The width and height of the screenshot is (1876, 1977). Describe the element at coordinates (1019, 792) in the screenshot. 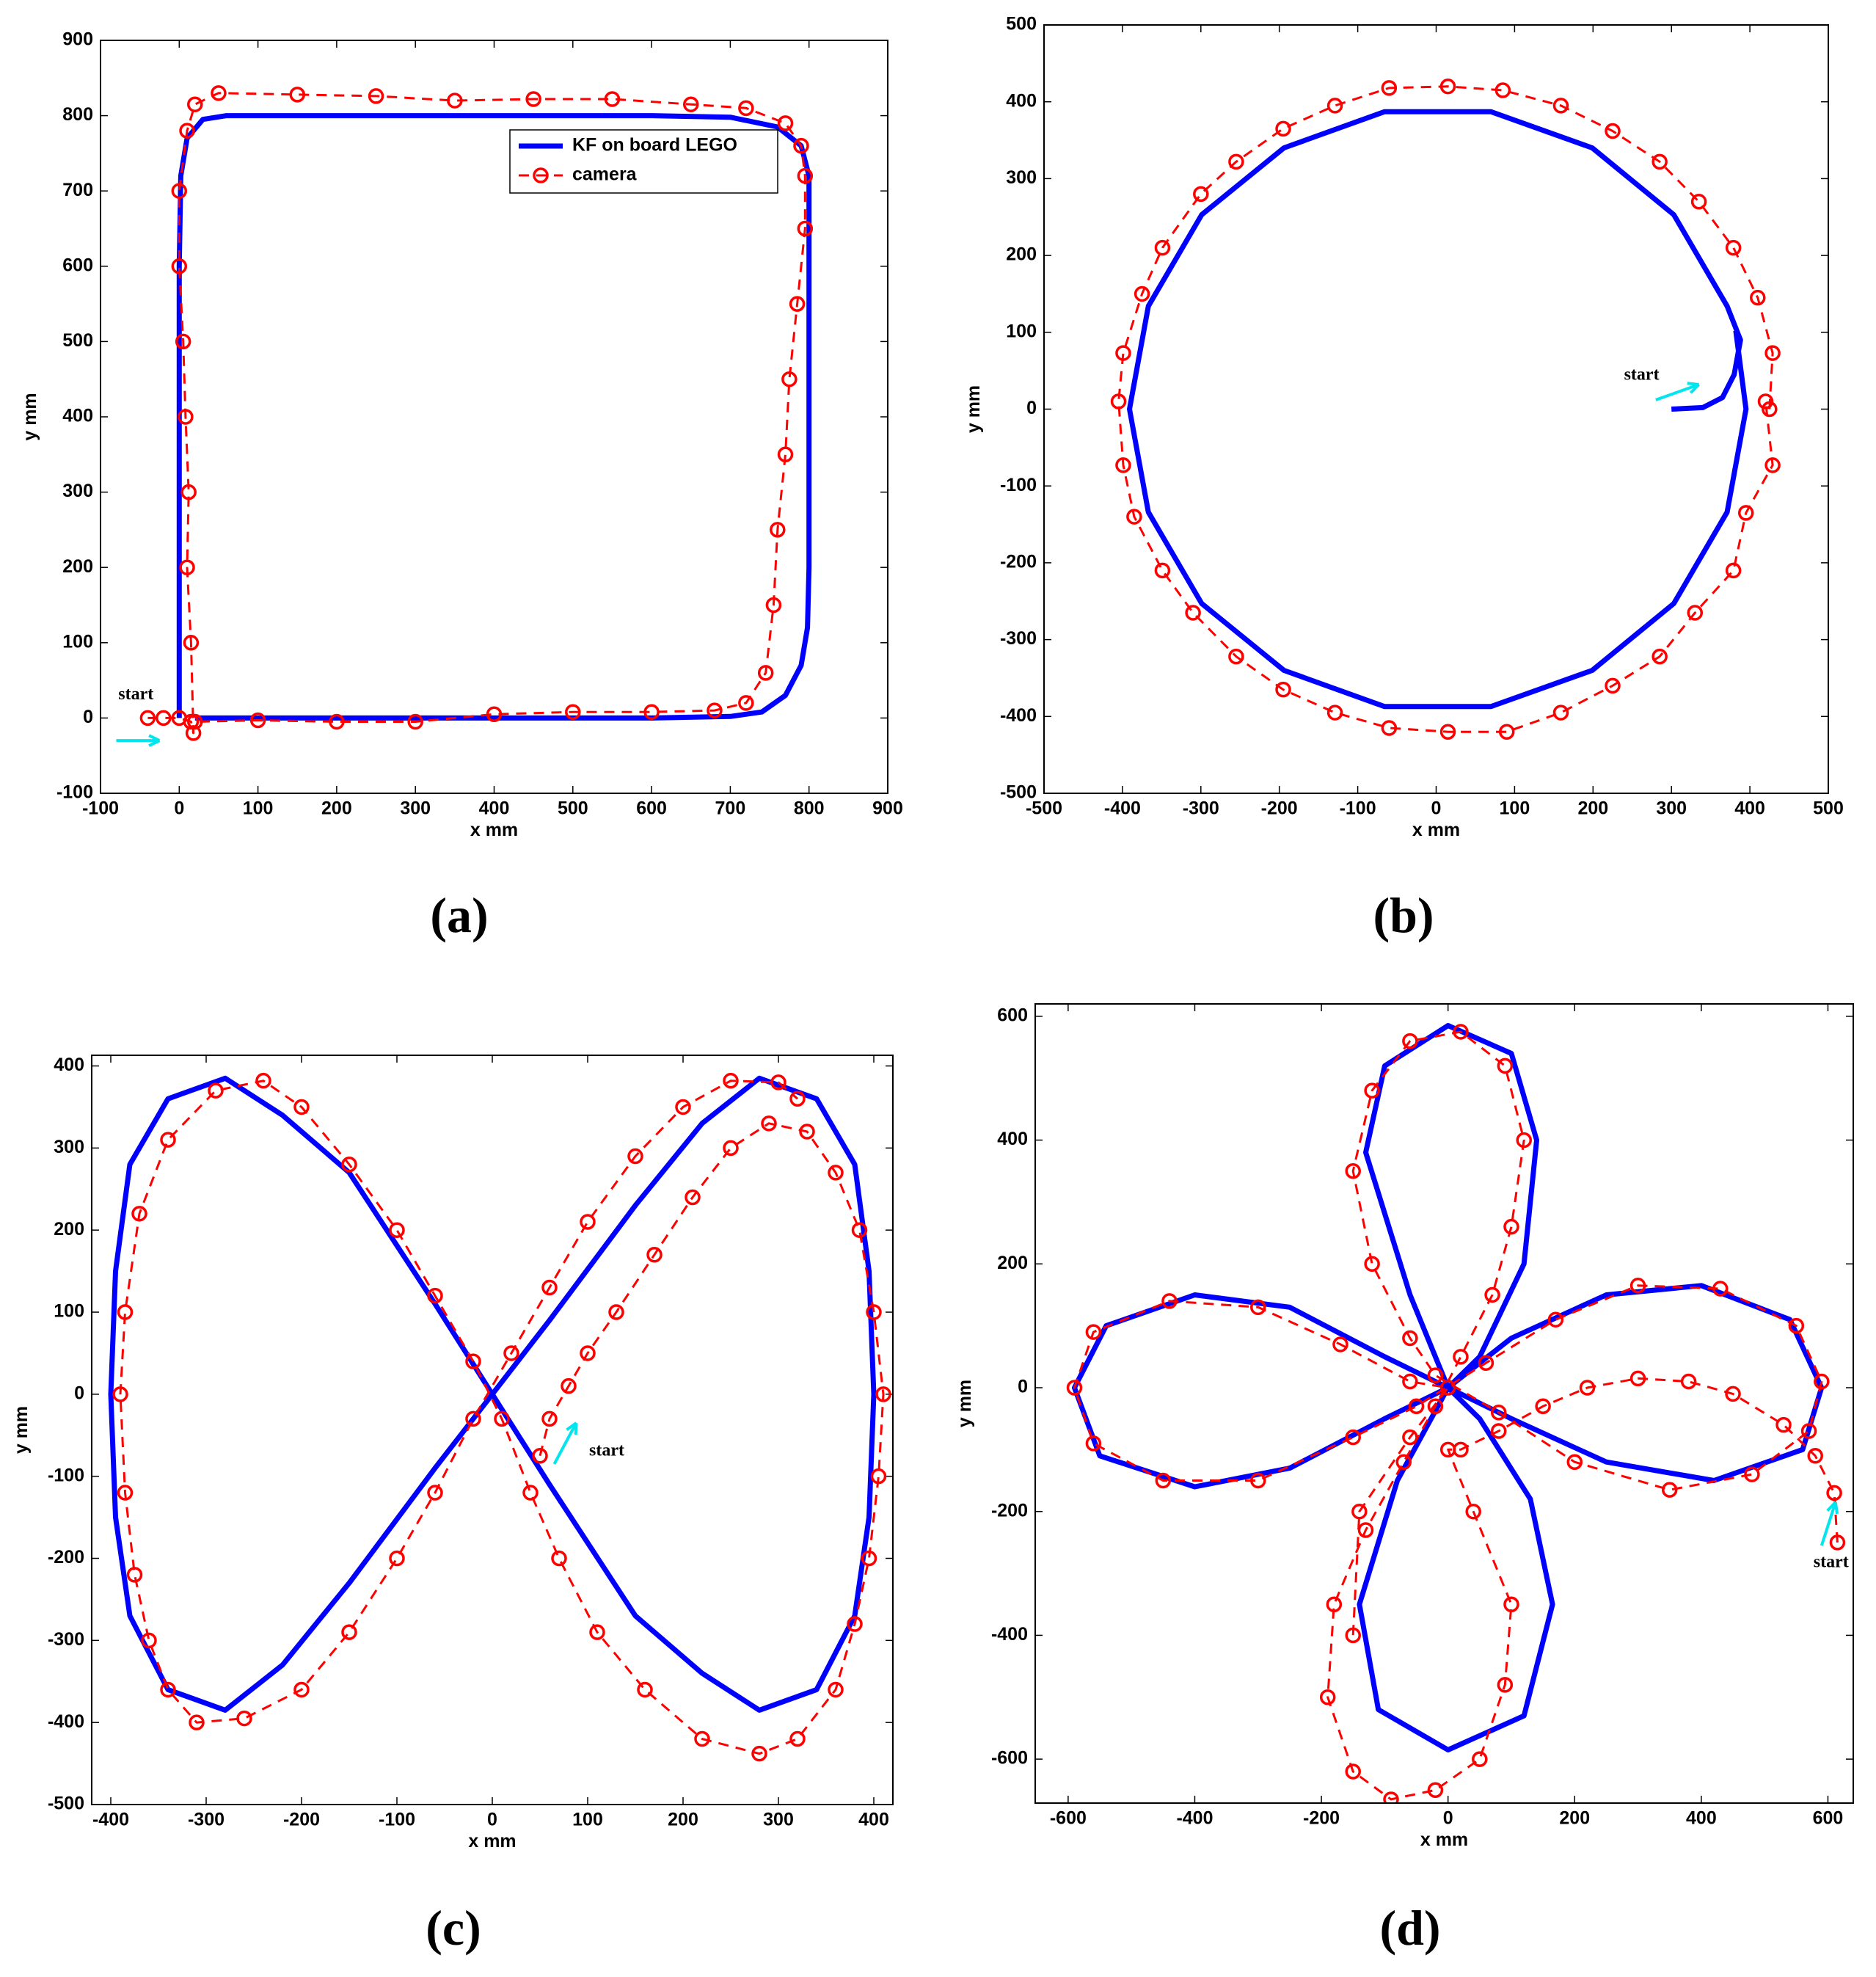

I see `y-tick-label: -500` at that location.